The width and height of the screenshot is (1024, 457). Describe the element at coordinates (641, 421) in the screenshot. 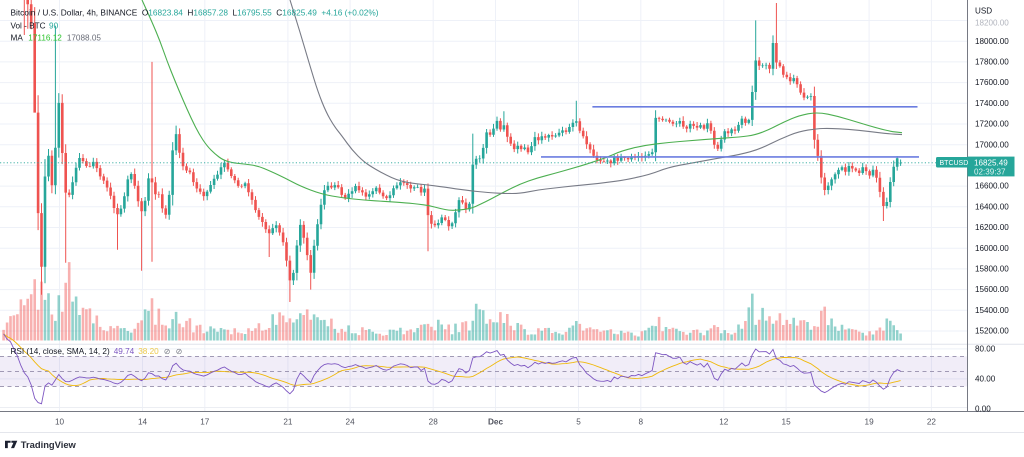

I see `svg-text: 8` at that location.